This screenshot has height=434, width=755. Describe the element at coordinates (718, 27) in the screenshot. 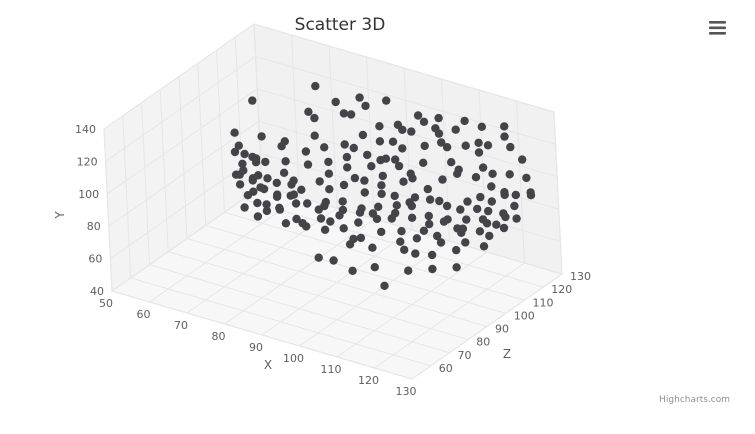

I see `context-menu-button` at that location.